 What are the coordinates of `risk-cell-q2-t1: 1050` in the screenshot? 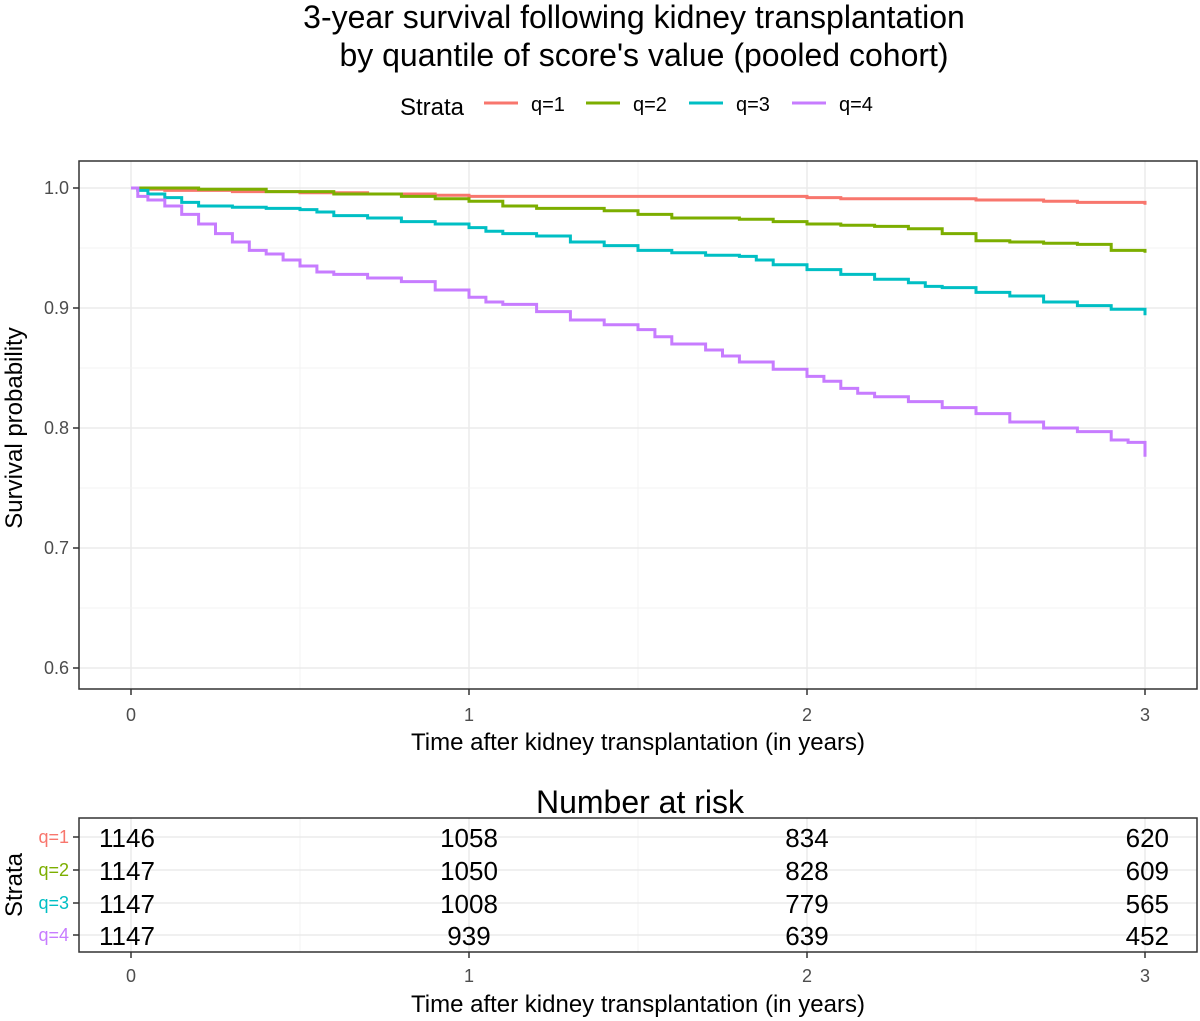 It's located at (469, 871).